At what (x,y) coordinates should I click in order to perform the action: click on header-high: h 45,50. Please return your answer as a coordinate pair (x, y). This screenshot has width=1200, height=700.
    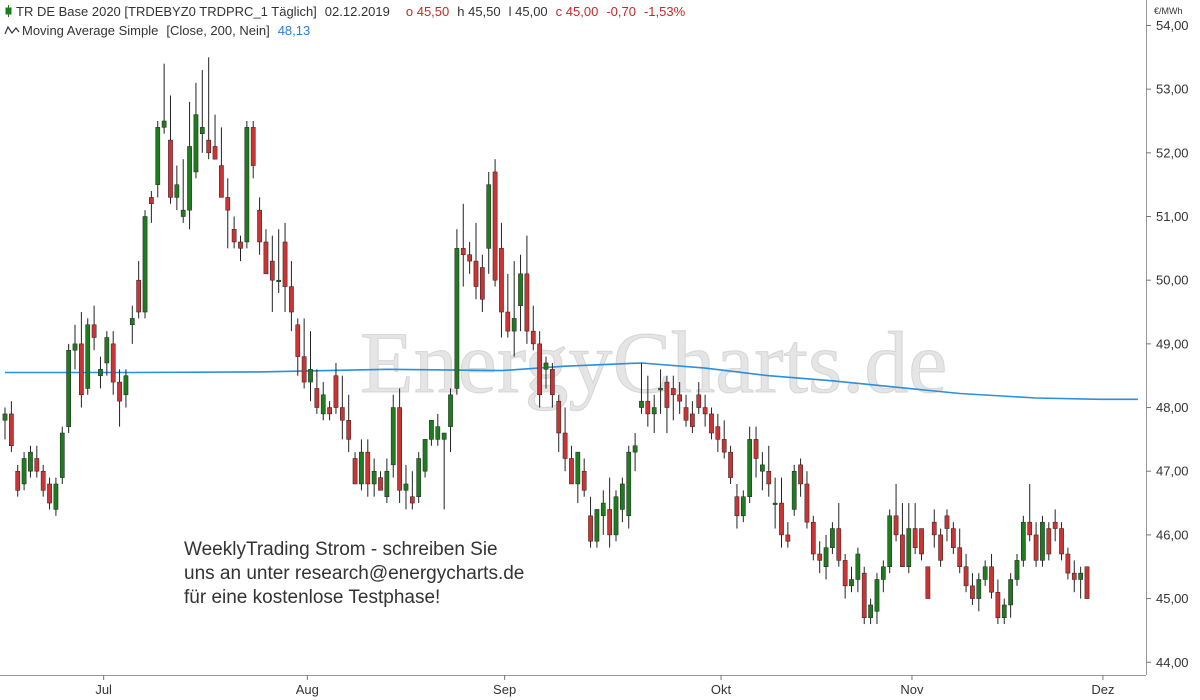
    Looking at the image, I should click on (479, 11).